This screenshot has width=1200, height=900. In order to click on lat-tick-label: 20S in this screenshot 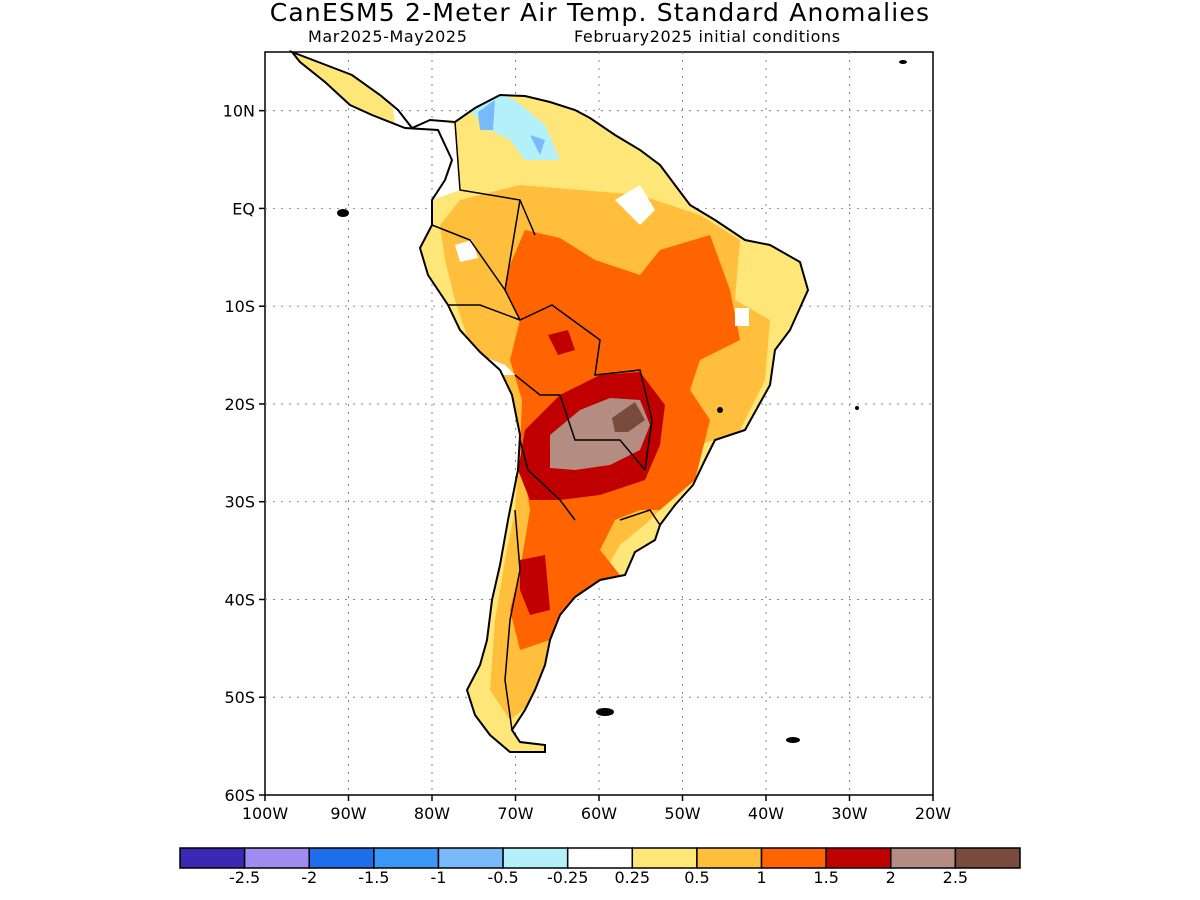, I will do `click(239, 404)`.